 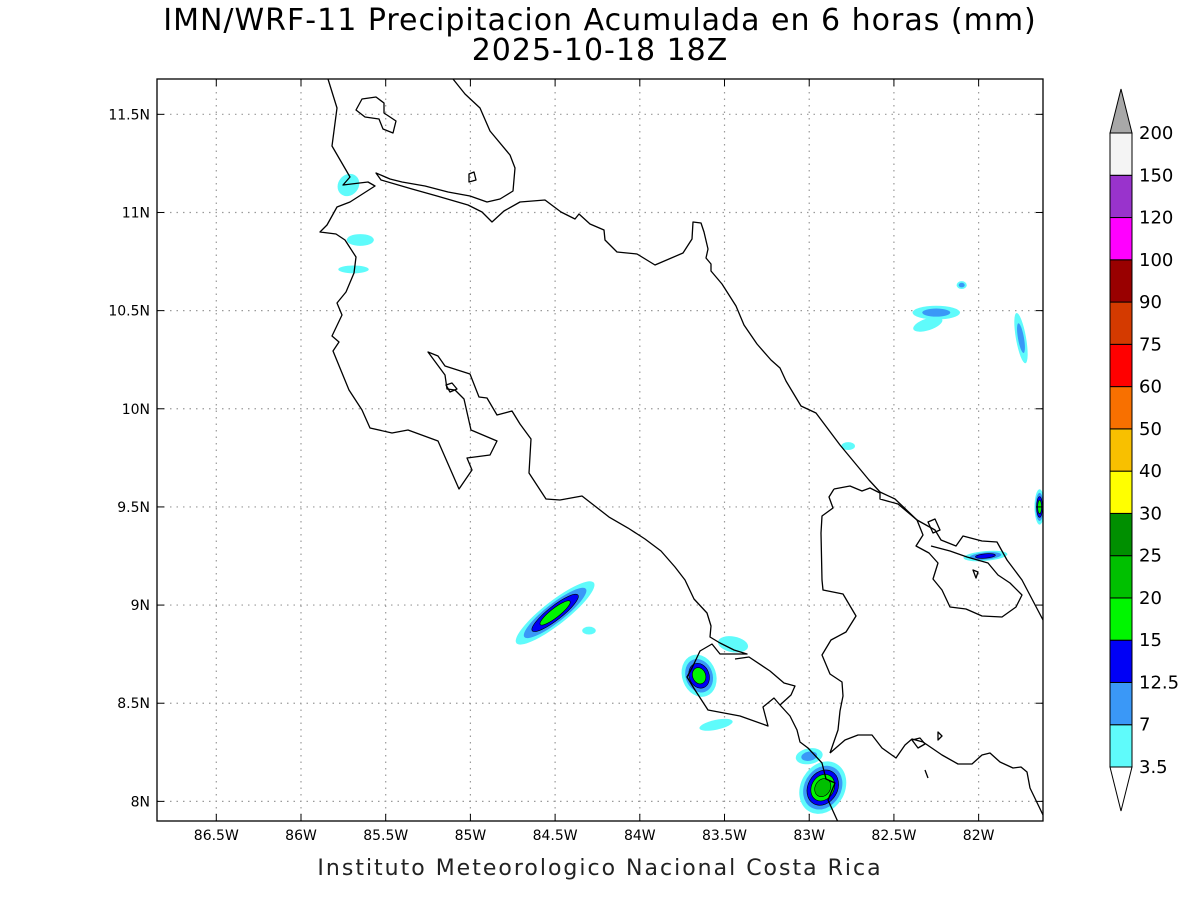 I want to click on colorbar-level-label: 3.5, so click(x=1153, y=767).